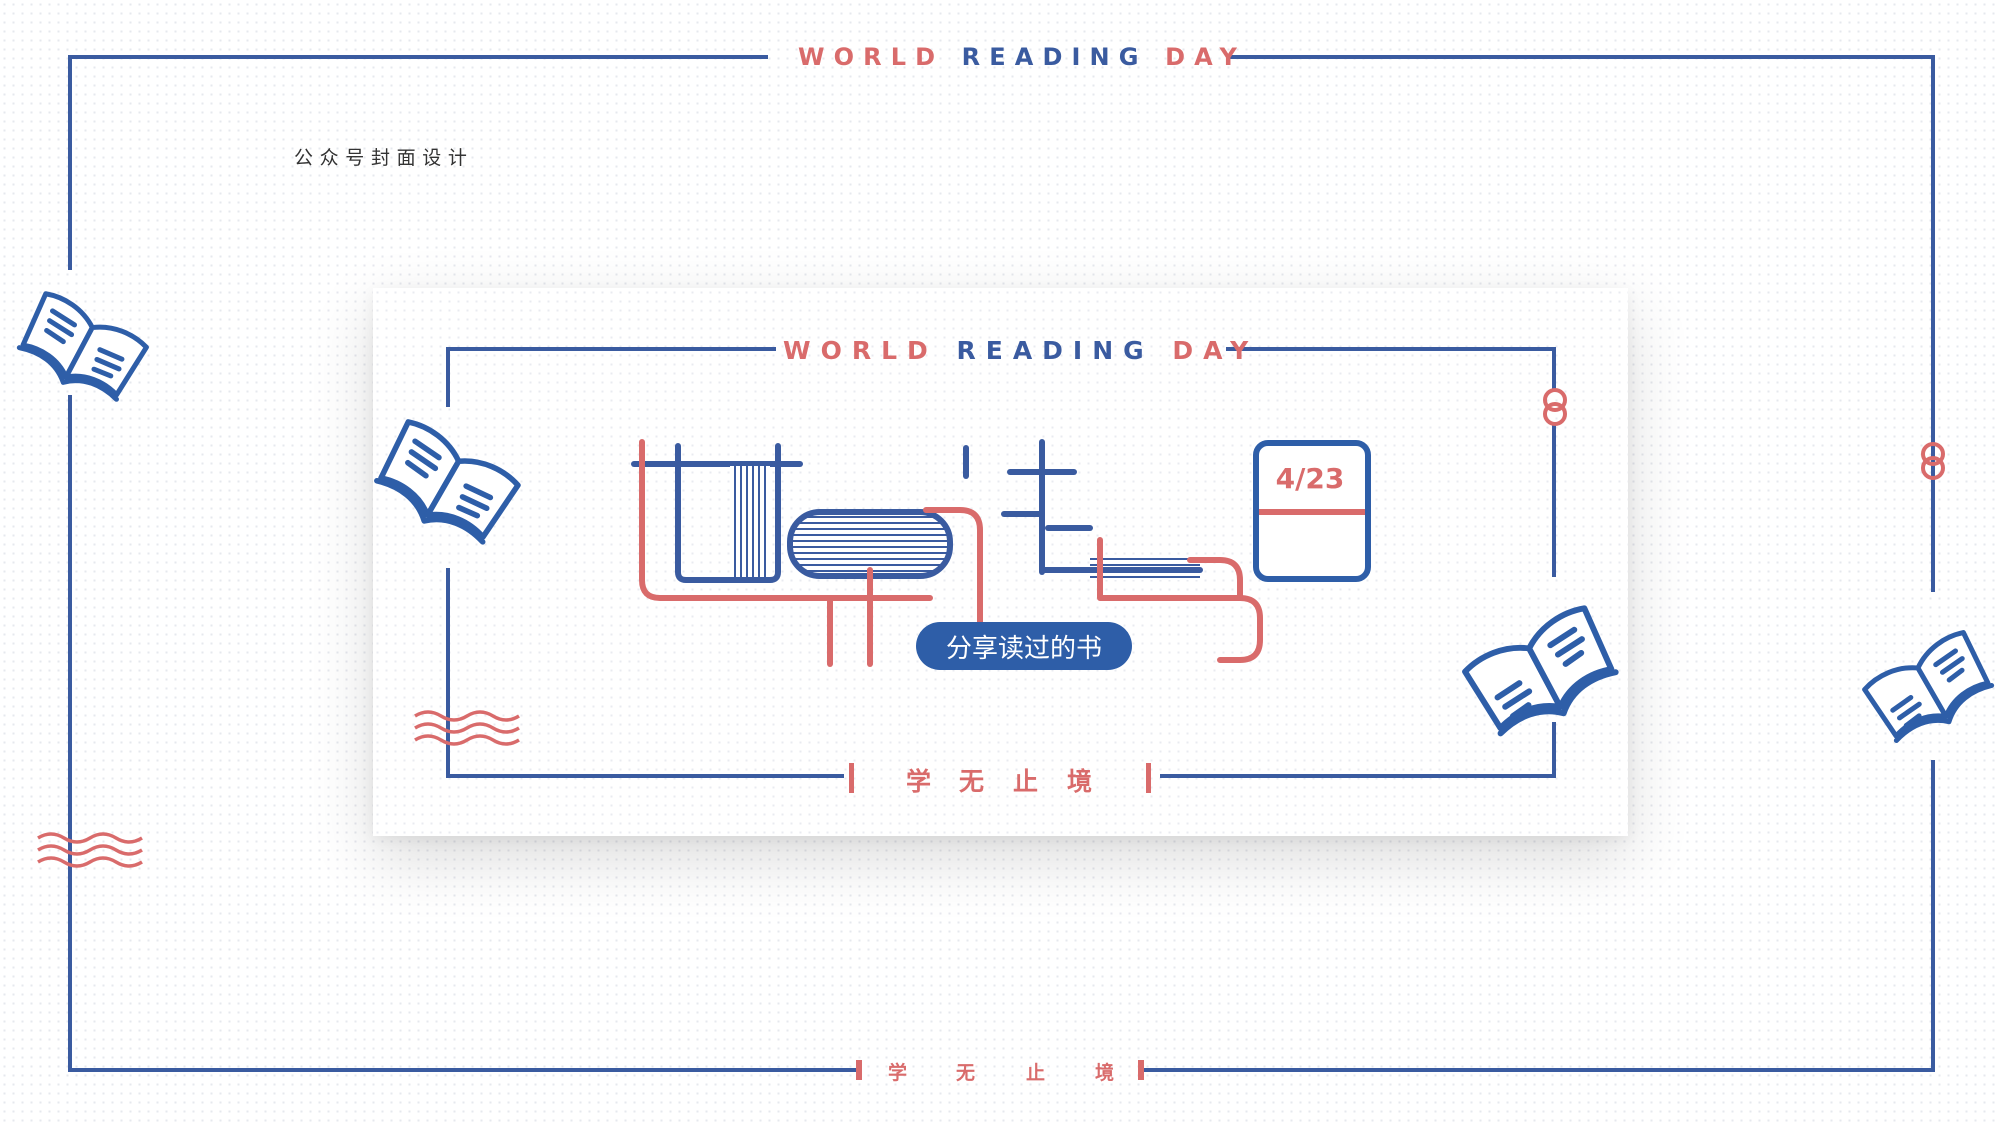 Image resolution: width=2001 pixels, height=1126 pixels. What do you see at coordinates (1024, 646) in the screenshot?
I see `share-pill: 分享读过的书` at bounding box center [1024, 646].